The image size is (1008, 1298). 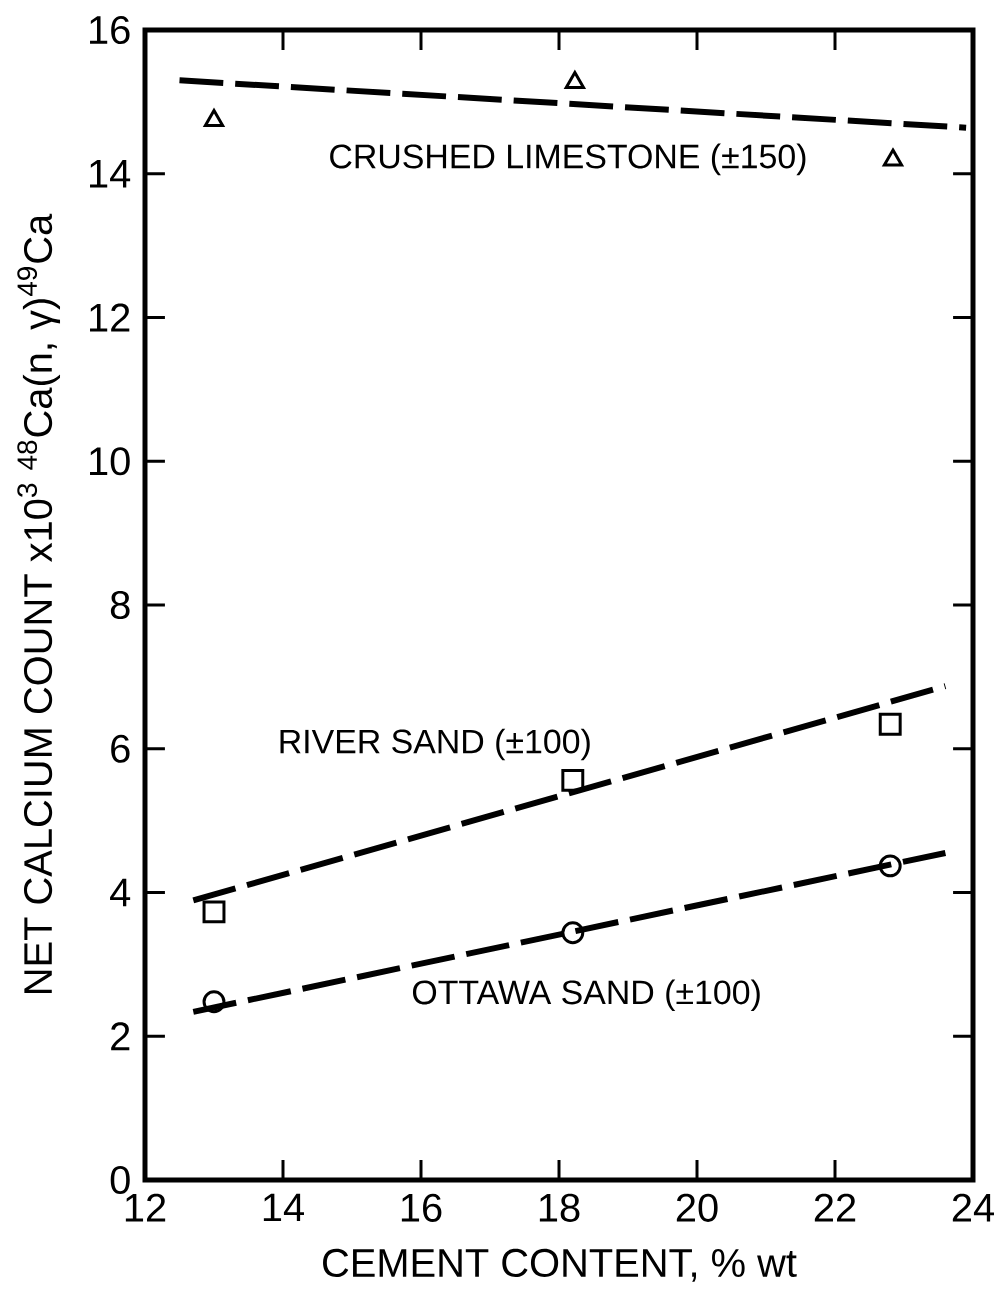 What do you see at coordinates (697, 1207) in the screenshot?
I see `x-tick-label: 20` at bounding box center [697, 1207].